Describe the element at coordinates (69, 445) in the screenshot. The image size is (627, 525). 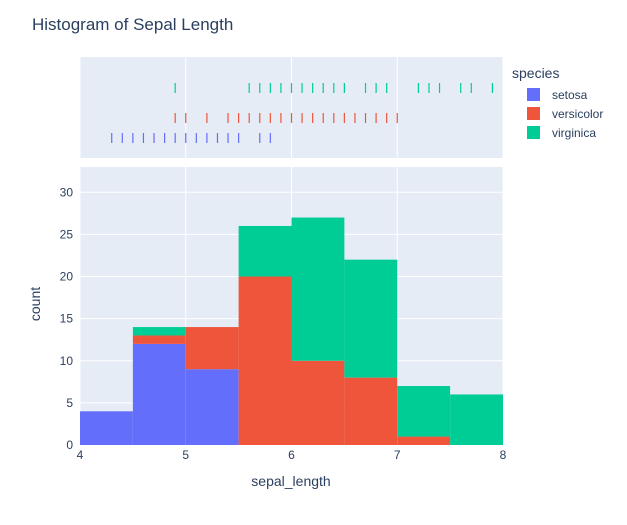
I see `y-tick-label: 0` at that location.